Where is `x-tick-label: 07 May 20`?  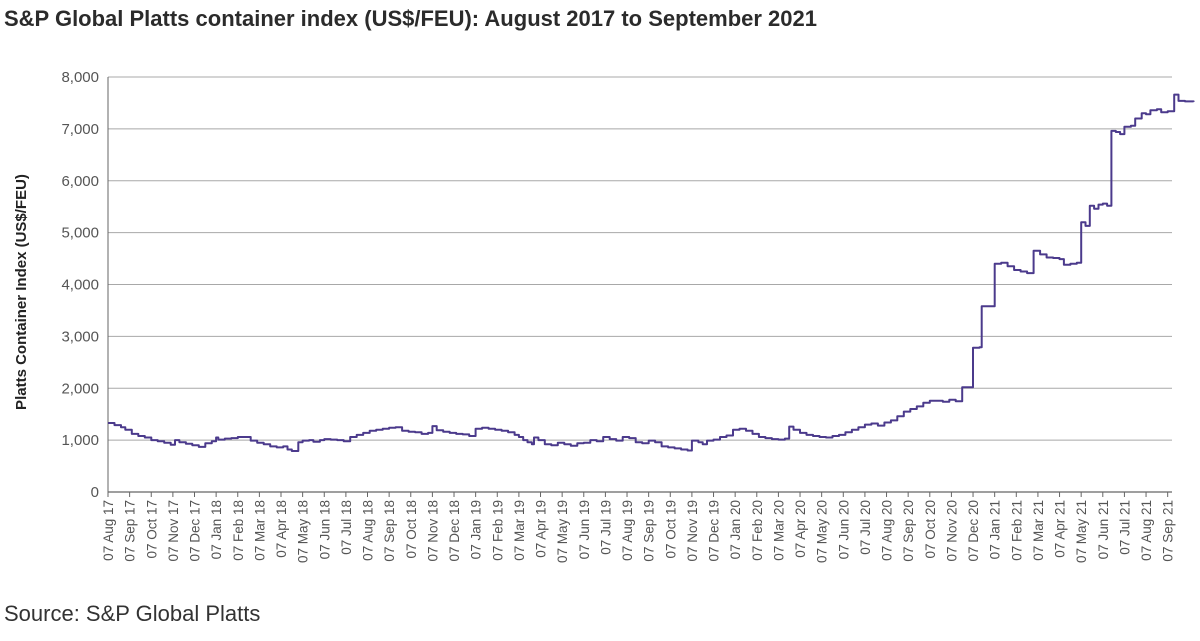
x-tick-label: 07 May 20 is located at coordinates (822, 531).